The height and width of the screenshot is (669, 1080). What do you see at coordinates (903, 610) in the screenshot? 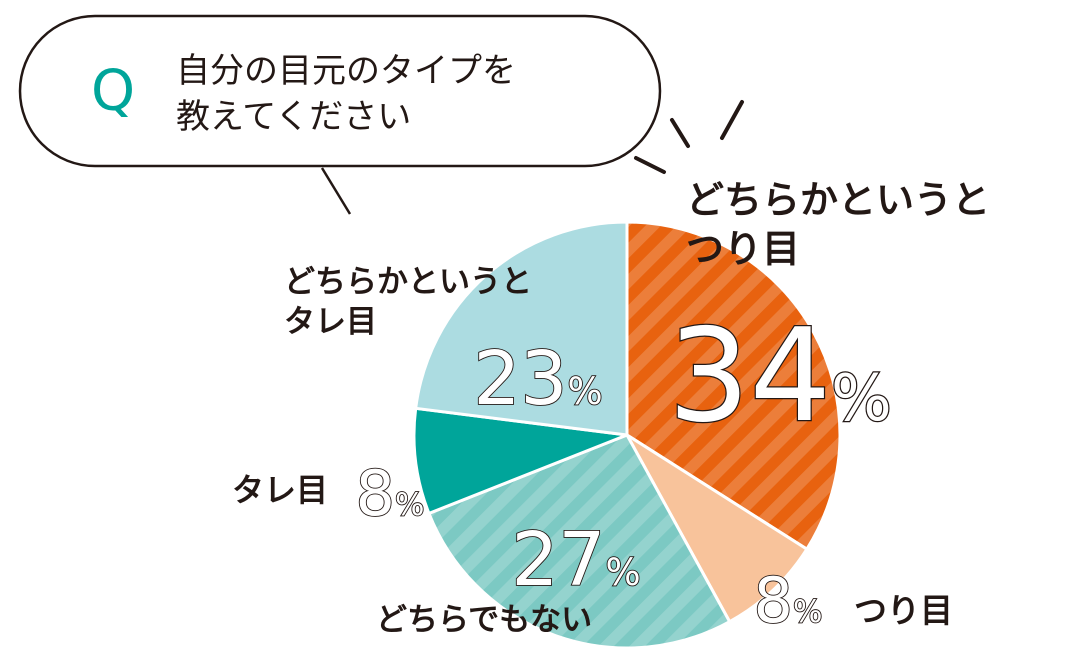
I see `category-label: つり目` at bounding box center [903, 610].